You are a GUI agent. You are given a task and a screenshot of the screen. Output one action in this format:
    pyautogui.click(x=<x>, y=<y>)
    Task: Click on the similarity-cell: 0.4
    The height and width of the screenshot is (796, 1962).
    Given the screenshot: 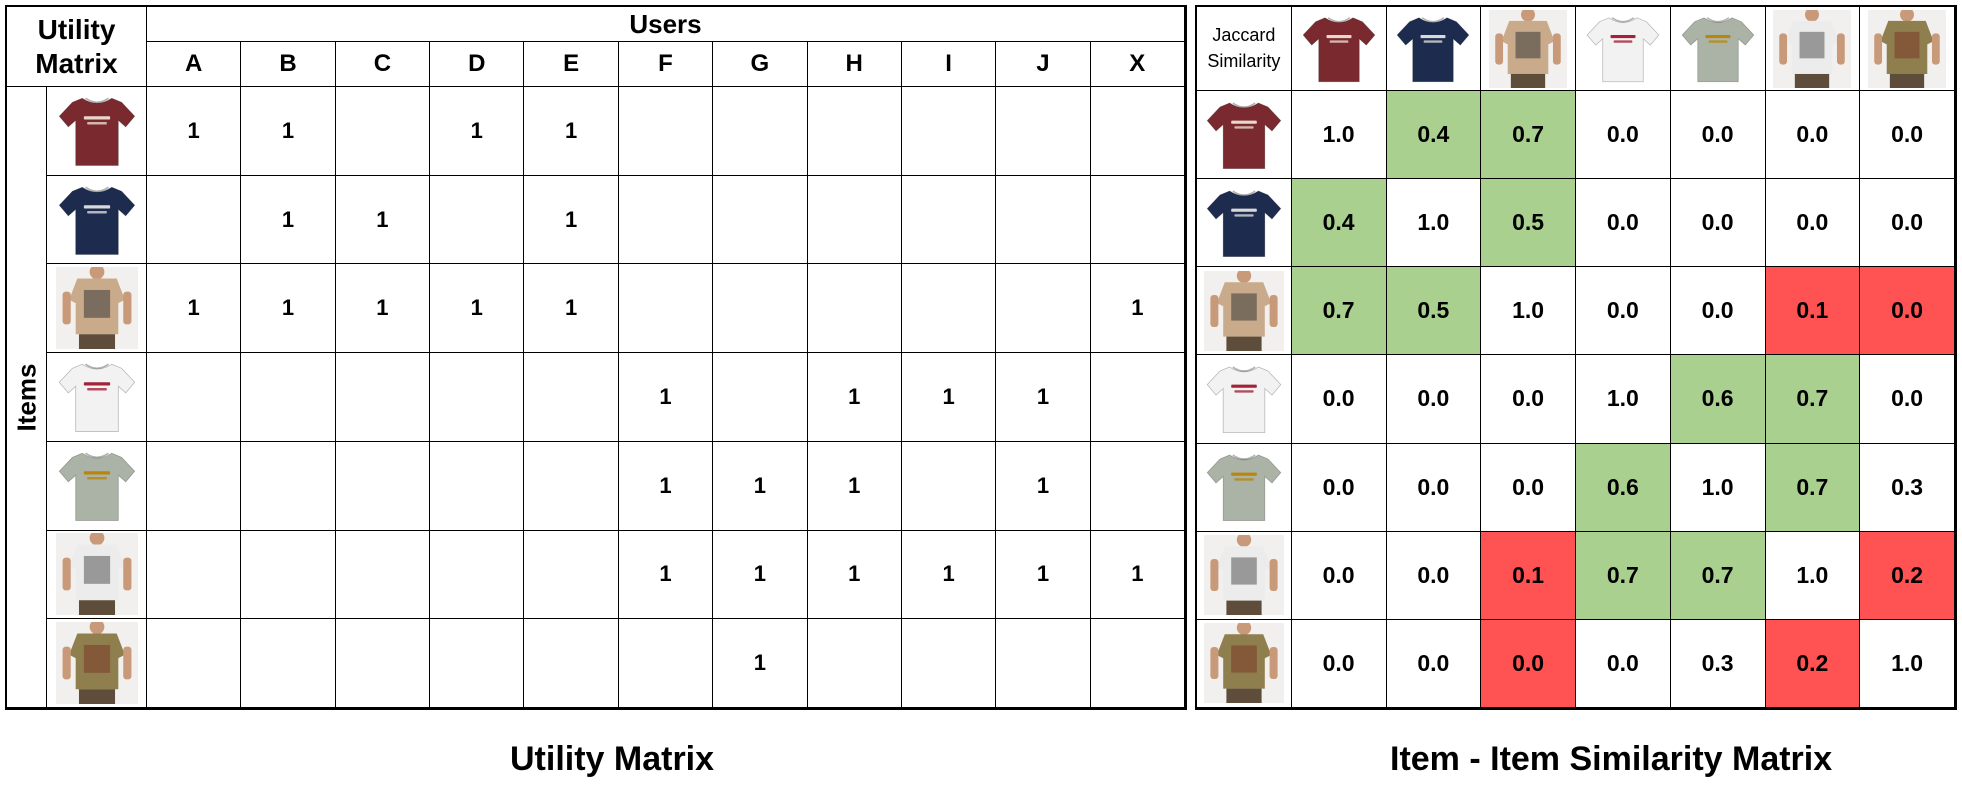 What is the action you would take?
    pyautogui.click(x=1339, y=223)
    